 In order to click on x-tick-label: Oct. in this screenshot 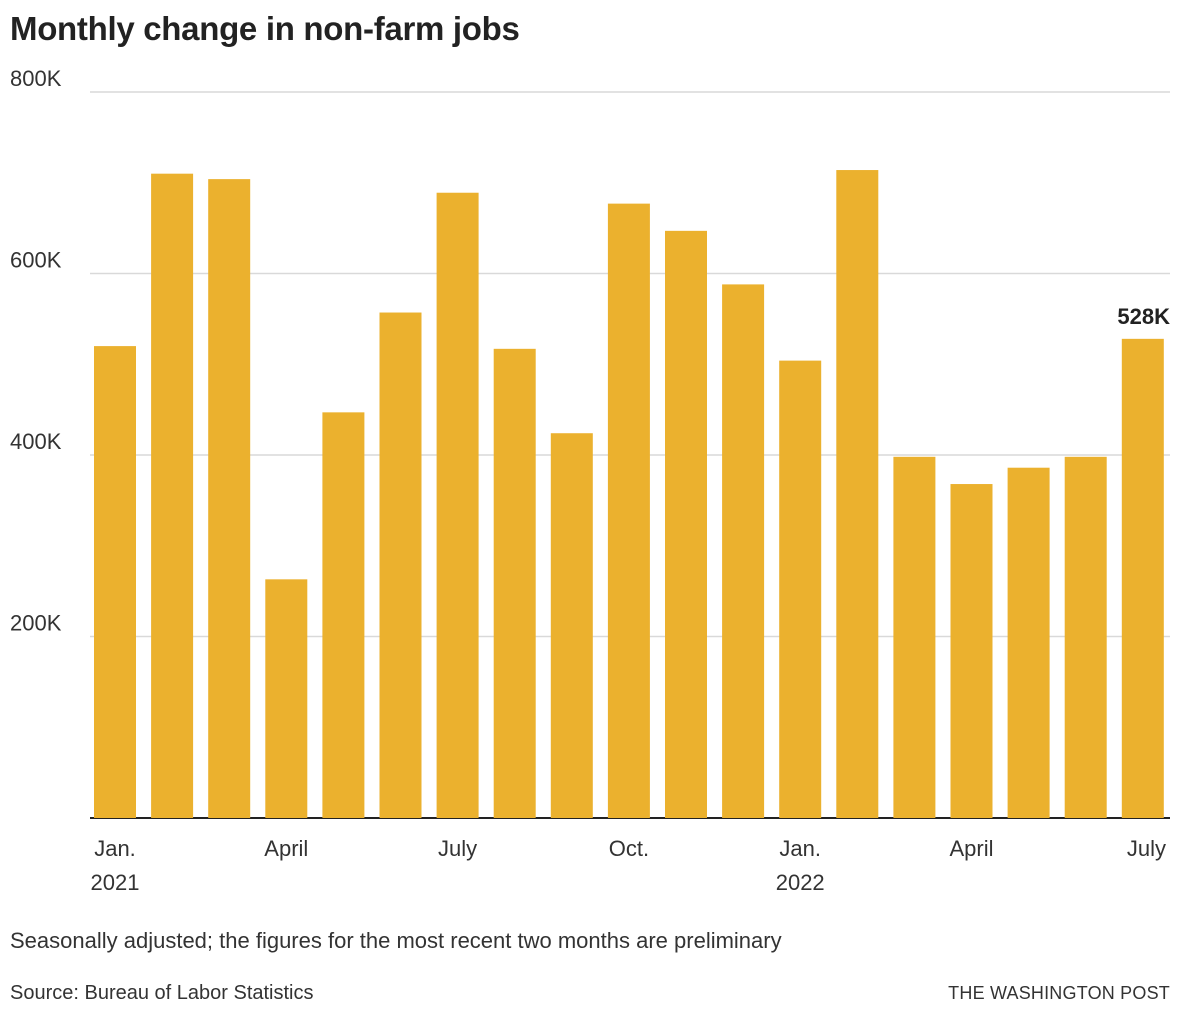, I will do `click(629, 848)`.